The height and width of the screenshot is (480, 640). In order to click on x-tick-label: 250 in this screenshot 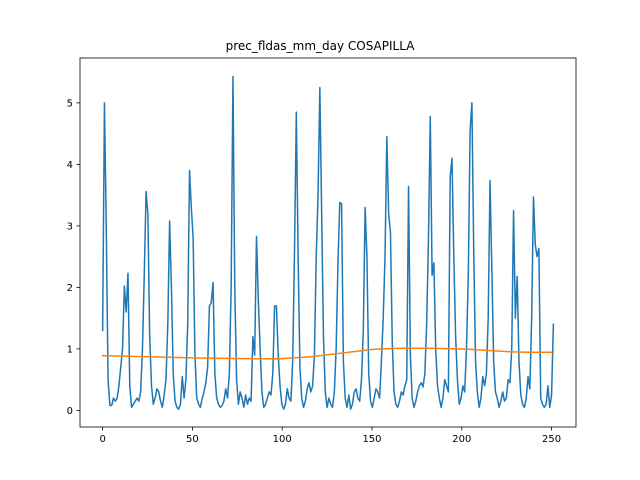, I will do `click(551, 439)`.